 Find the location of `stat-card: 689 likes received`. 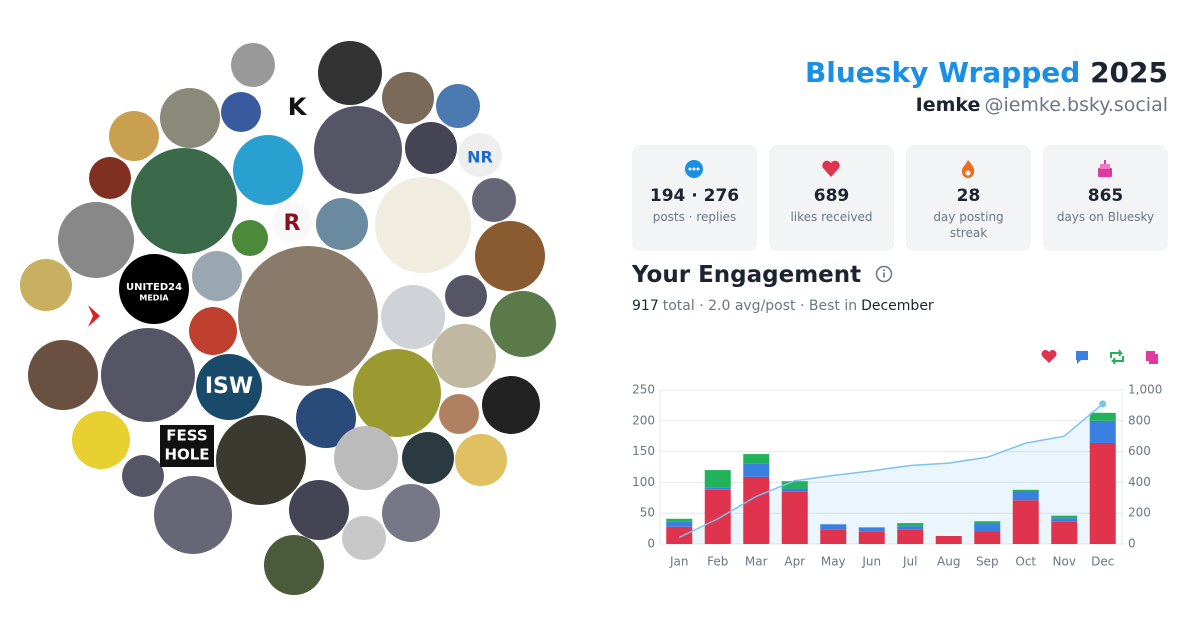

stat-card: 689 likes received is located at coordinates (831, 198).